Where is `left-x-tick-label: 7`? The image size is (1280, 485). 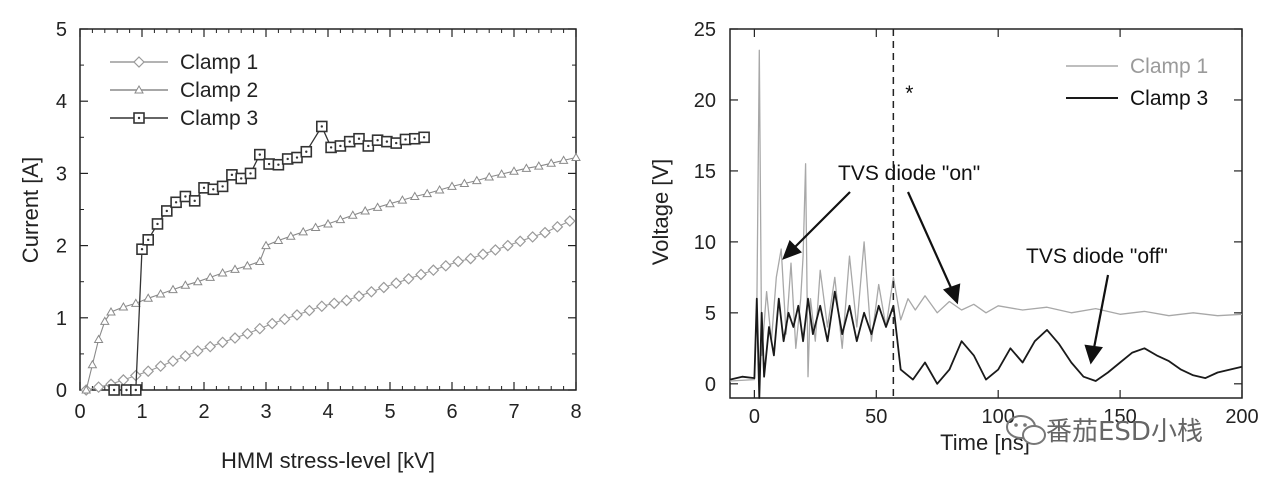
left-x-tick-label: 7 is located at coordinates (513, 412).